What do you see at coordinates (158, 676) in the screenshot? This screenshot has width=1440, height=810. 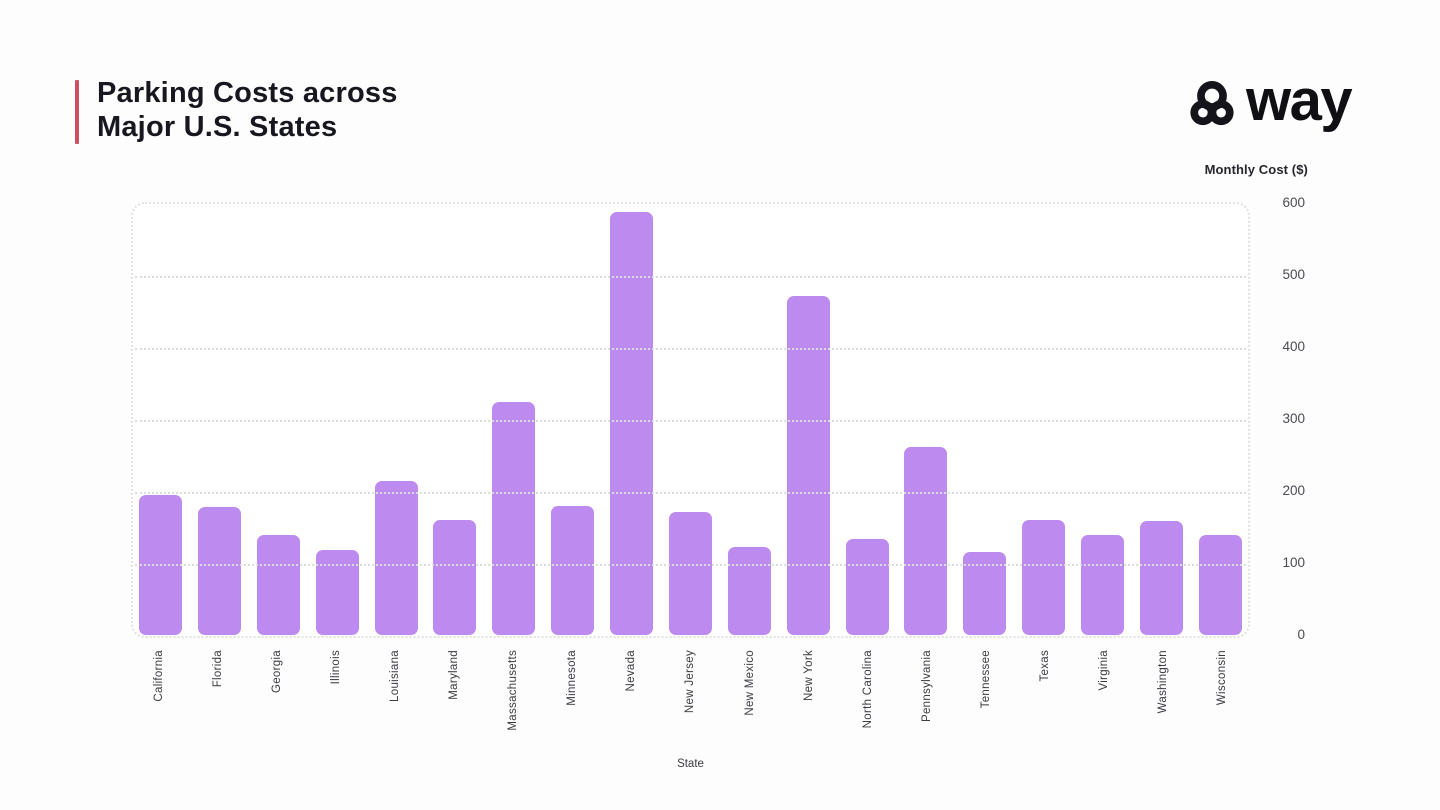 I see `x-tick-label: California` at bounding box center [158, 676].